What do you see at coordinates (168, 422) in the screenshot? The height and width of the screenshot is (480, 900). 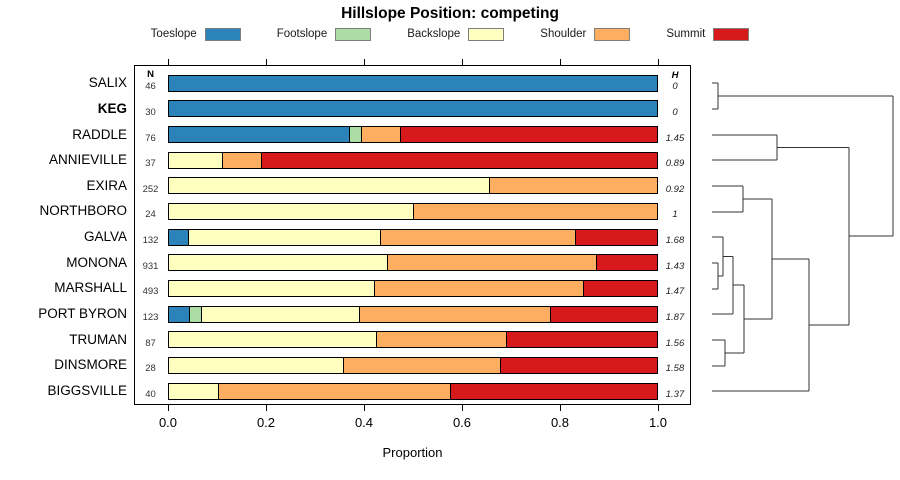 I see `axis-tick-label: 0.0` at bounding box center [168, 422].